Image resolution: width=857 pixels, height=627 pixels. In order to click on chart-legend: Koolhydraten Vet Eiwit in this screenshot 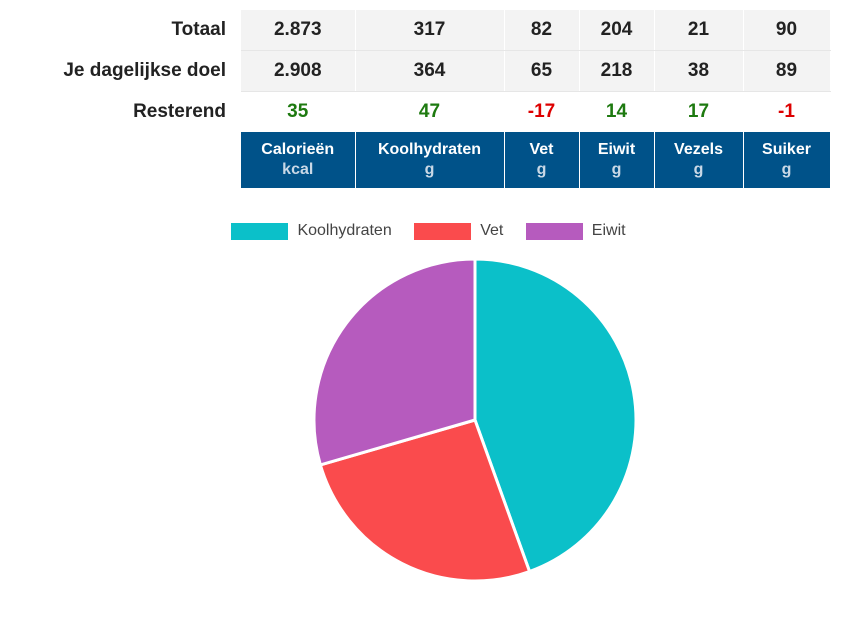, I will do `click(428, 231)`.